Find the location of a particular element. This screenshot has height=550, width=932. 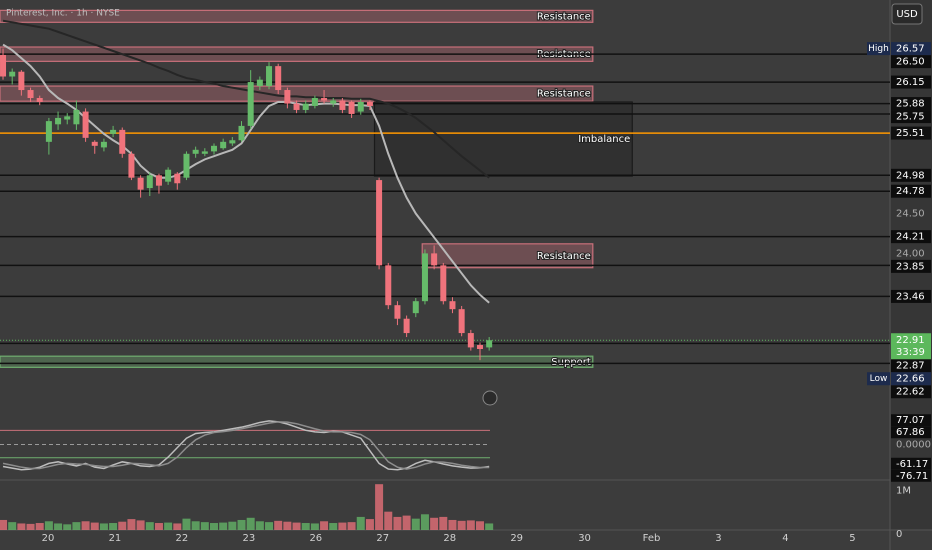

extreme-name-badge is located at coordinates (878, 49).